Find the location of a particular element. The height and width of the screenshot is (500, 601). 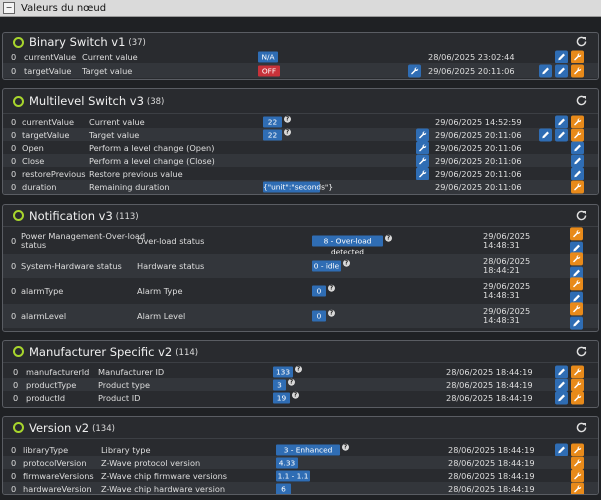

value-label: Library type is located at coordinates (126, 449).